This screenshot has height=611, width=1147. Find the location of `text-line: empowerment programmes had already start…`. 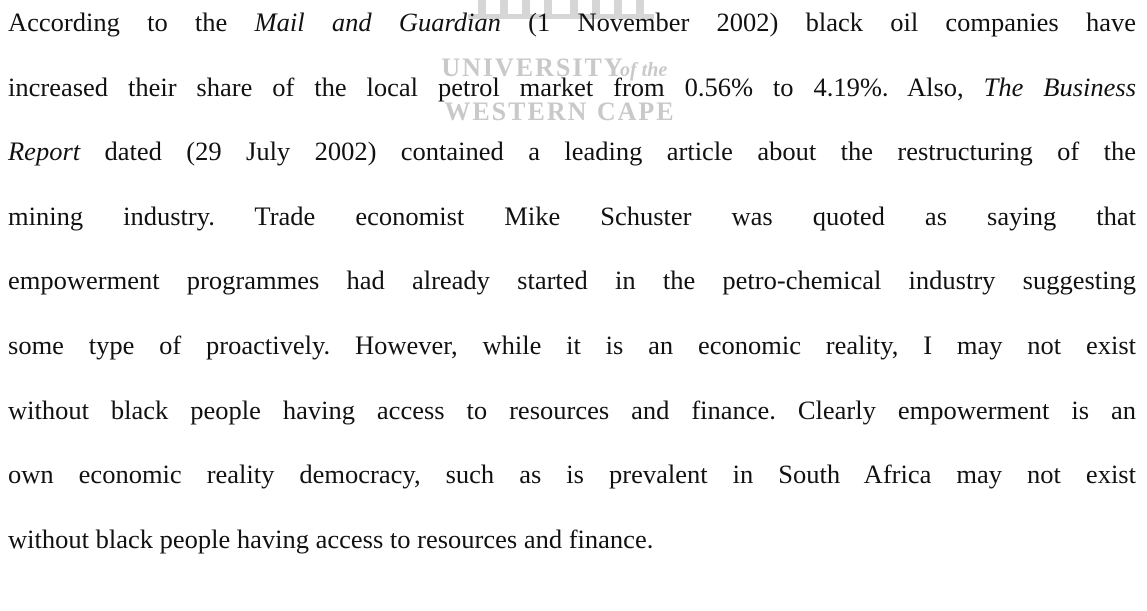

text-line: empowerment programmes had already start… is located at coordinates (572, 290).